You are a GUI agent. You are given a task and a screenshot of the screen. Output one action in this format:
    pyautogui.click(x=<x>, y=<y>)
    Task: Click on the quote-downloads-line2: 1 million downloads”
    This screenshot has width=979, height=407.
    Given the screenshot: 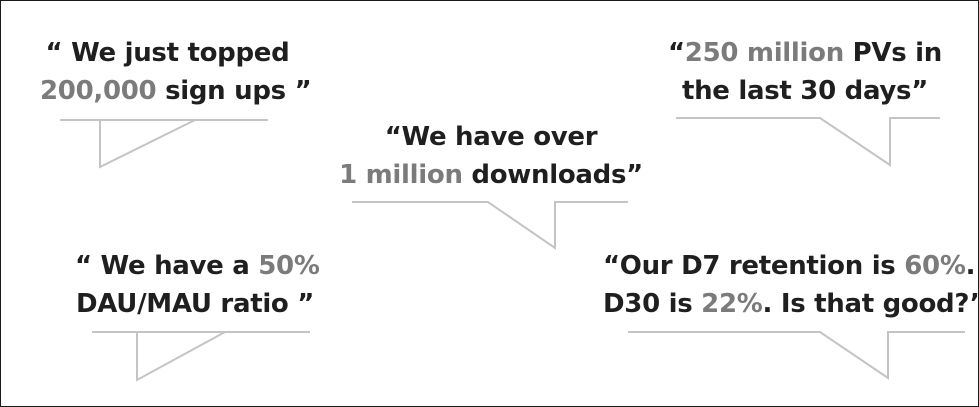 What is the action you would take?
    pyautogui.click(x=491, y=175)
    